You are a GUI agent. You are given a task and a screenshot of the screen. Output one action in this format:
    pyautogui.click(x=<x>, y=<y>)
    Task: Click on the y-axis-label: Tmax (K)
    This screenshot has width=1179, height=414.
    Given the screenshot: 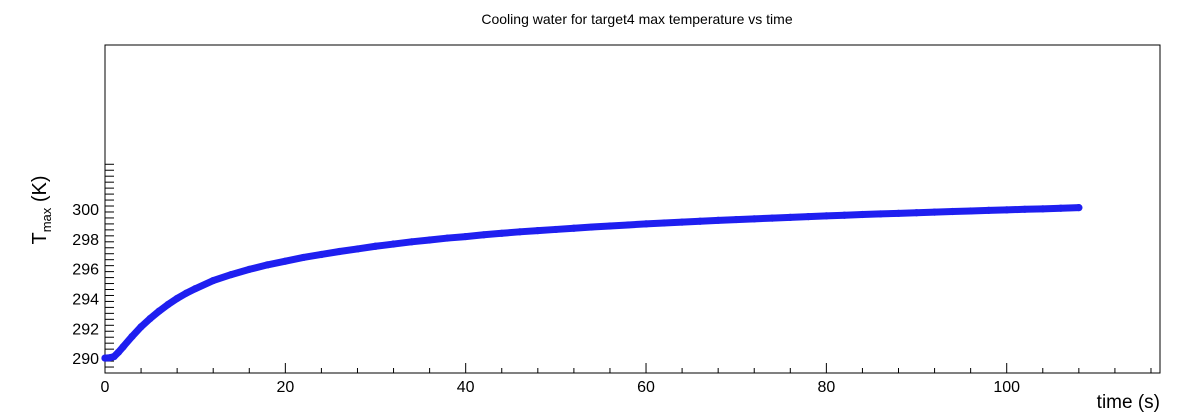 What is the action you would take?
    pyautogui.click(x=41, y=210)
    